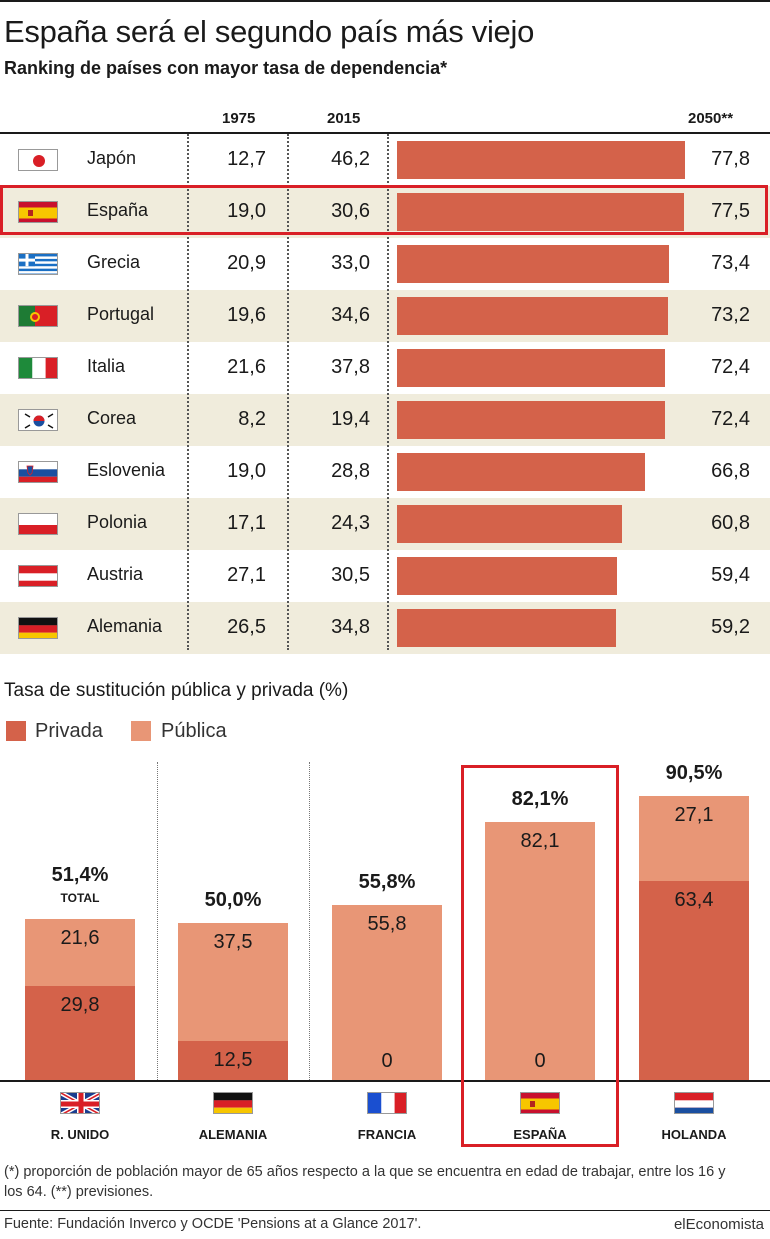 The height and width of the screenshot is (1239, 770). What do you see at coordinates (80, 897) in the screenshot?
I see `total-sublabel: TOTAL` at bounding box center [80, 897].